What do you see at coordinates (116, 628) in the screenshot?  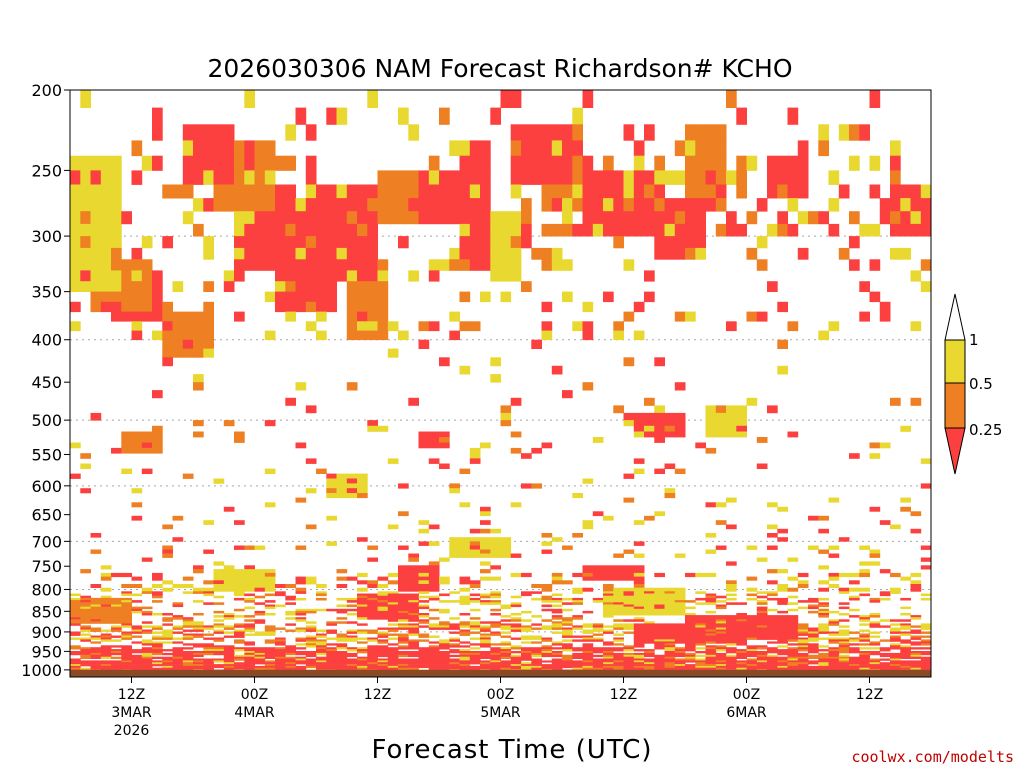 I see `ri-cell-1957` at bounding box center [116, 628].